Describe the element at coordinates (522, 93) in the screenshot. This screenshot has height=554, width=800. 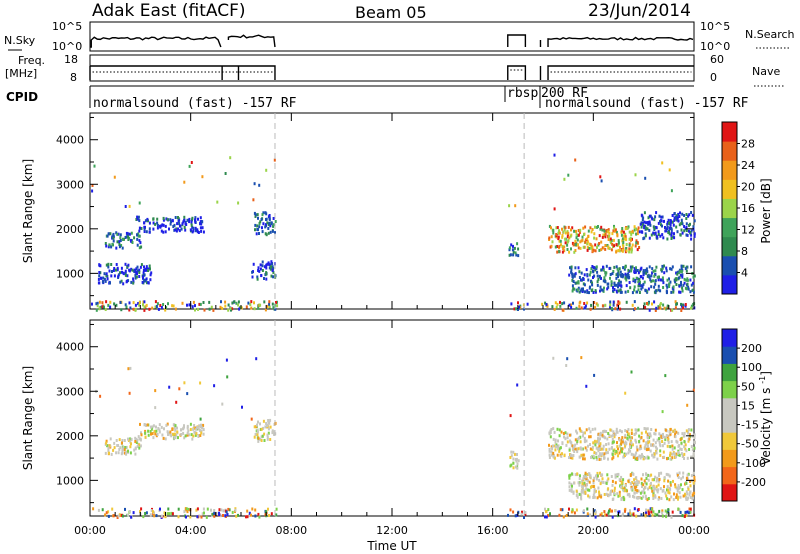
I see `cpid-segment-2: rbsp` at that location.